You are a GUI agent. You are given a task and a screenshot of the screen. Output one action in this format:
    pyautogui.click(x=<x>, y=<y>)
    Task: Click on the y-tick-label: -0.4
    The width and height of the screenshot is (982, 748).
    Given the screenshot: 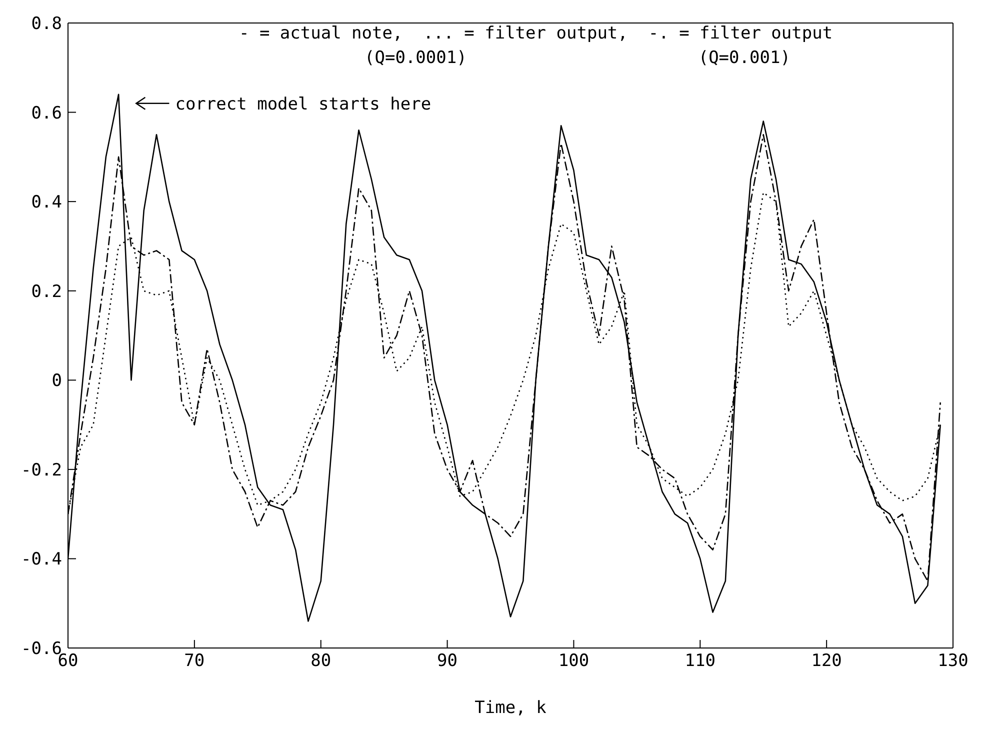 What is the action you would take?
    pyautogui.click(x=41, y=560)
    